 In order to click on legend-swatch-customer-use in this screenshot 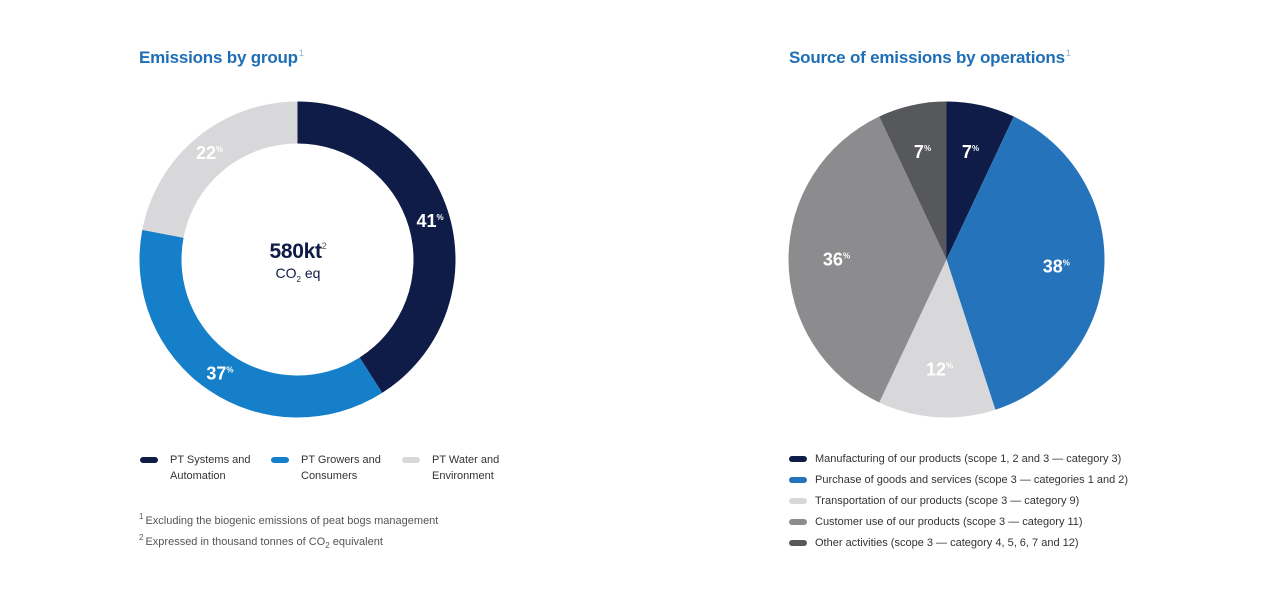, I will do `click(798, 522)`.